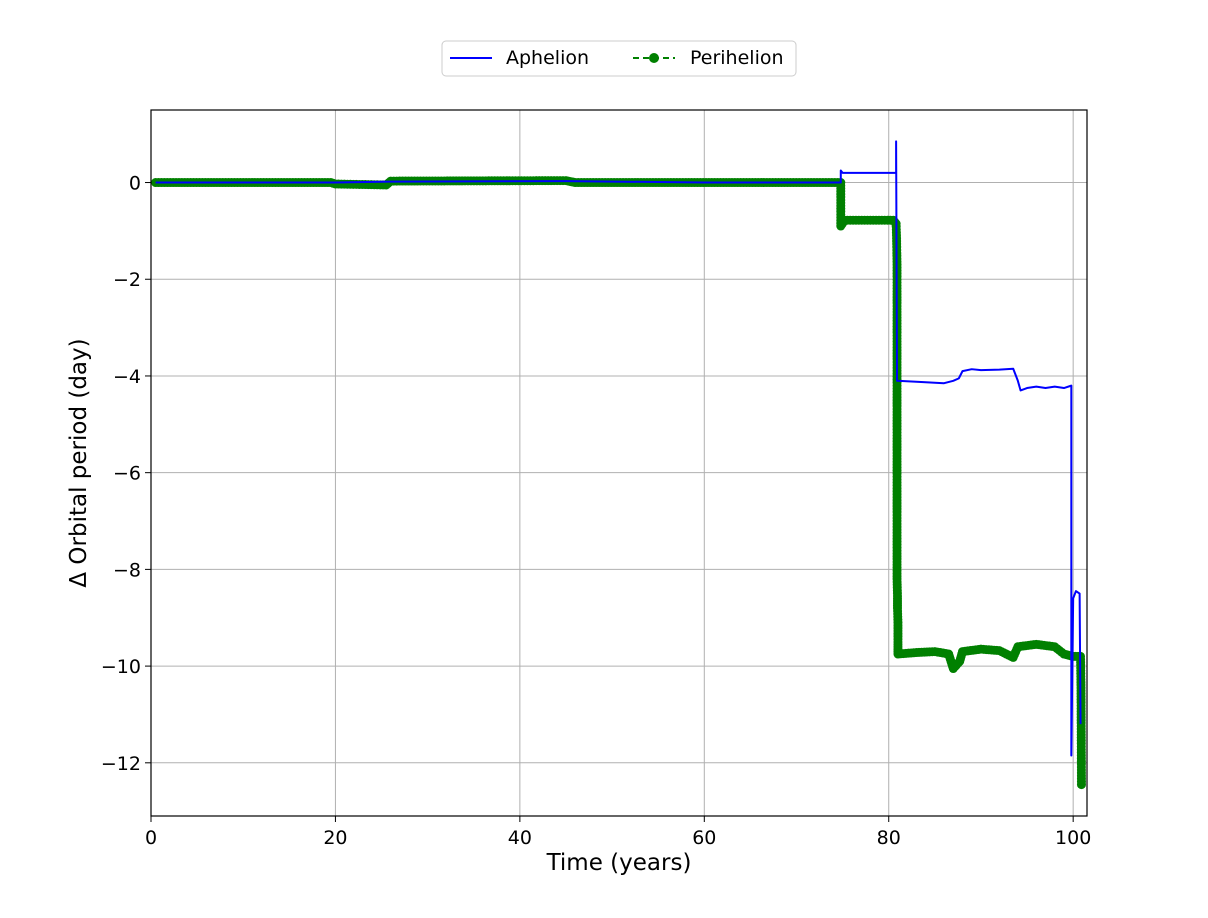 The height and width of the screenshot is (918, 1208). Describe the element at coordinates (618, 832) in the screenshot. I see `x-ticks: 0 20 40 60 80 100` at that location.